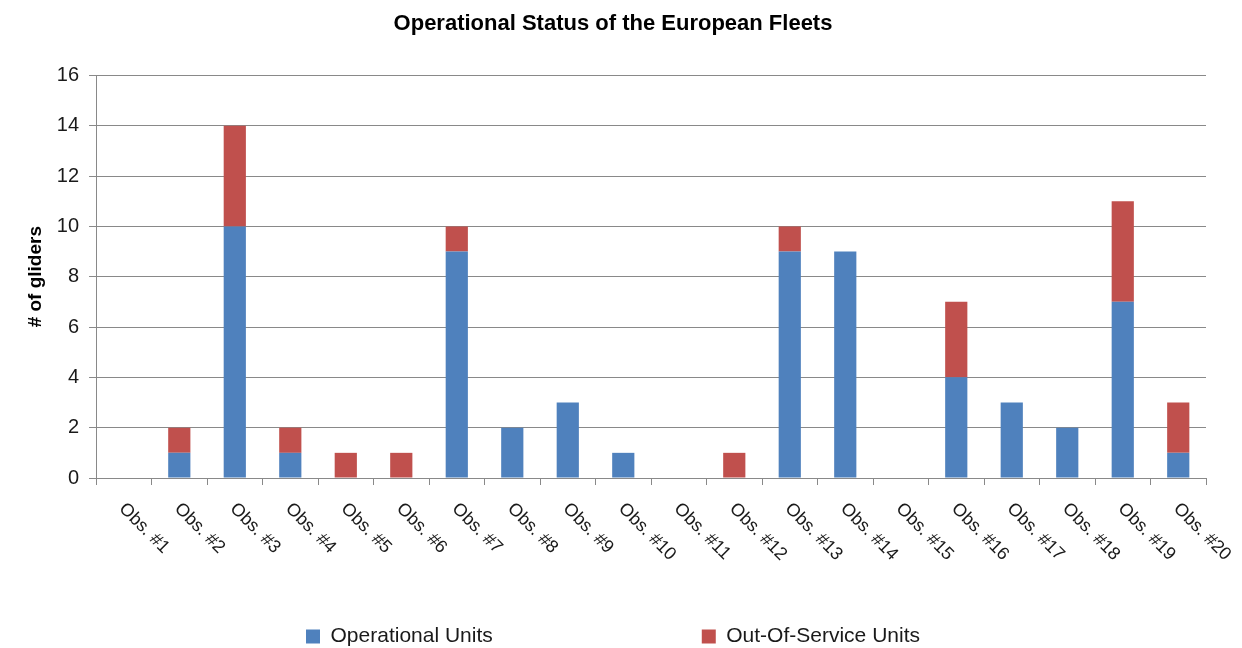 The image size is (1242, 648). Describe the element at coordinates (34, 277) in the screenshot. I see `y-axis-title: # of gliders` at that location.